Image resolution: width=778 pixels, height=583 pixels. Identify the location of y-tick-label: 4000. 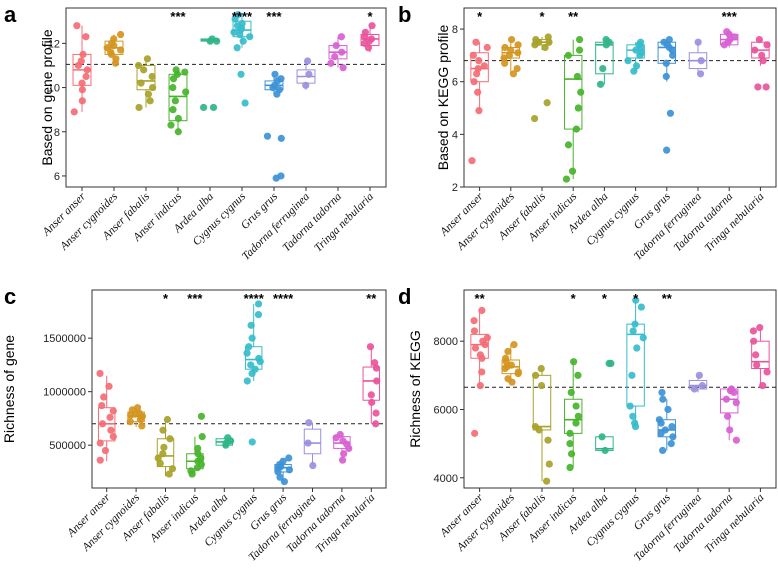
(446, 479).